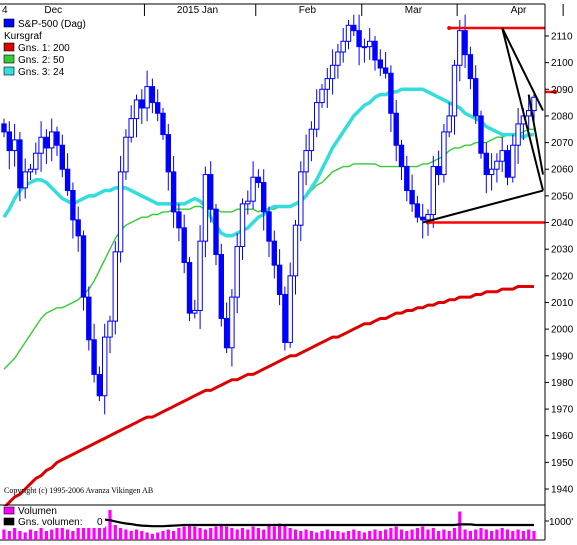 The height and width of the screenshot is (545, 577). Describe the element at coordinates (519, 10) in the screenshot. I see `x-axis-label: Apr` at that location.